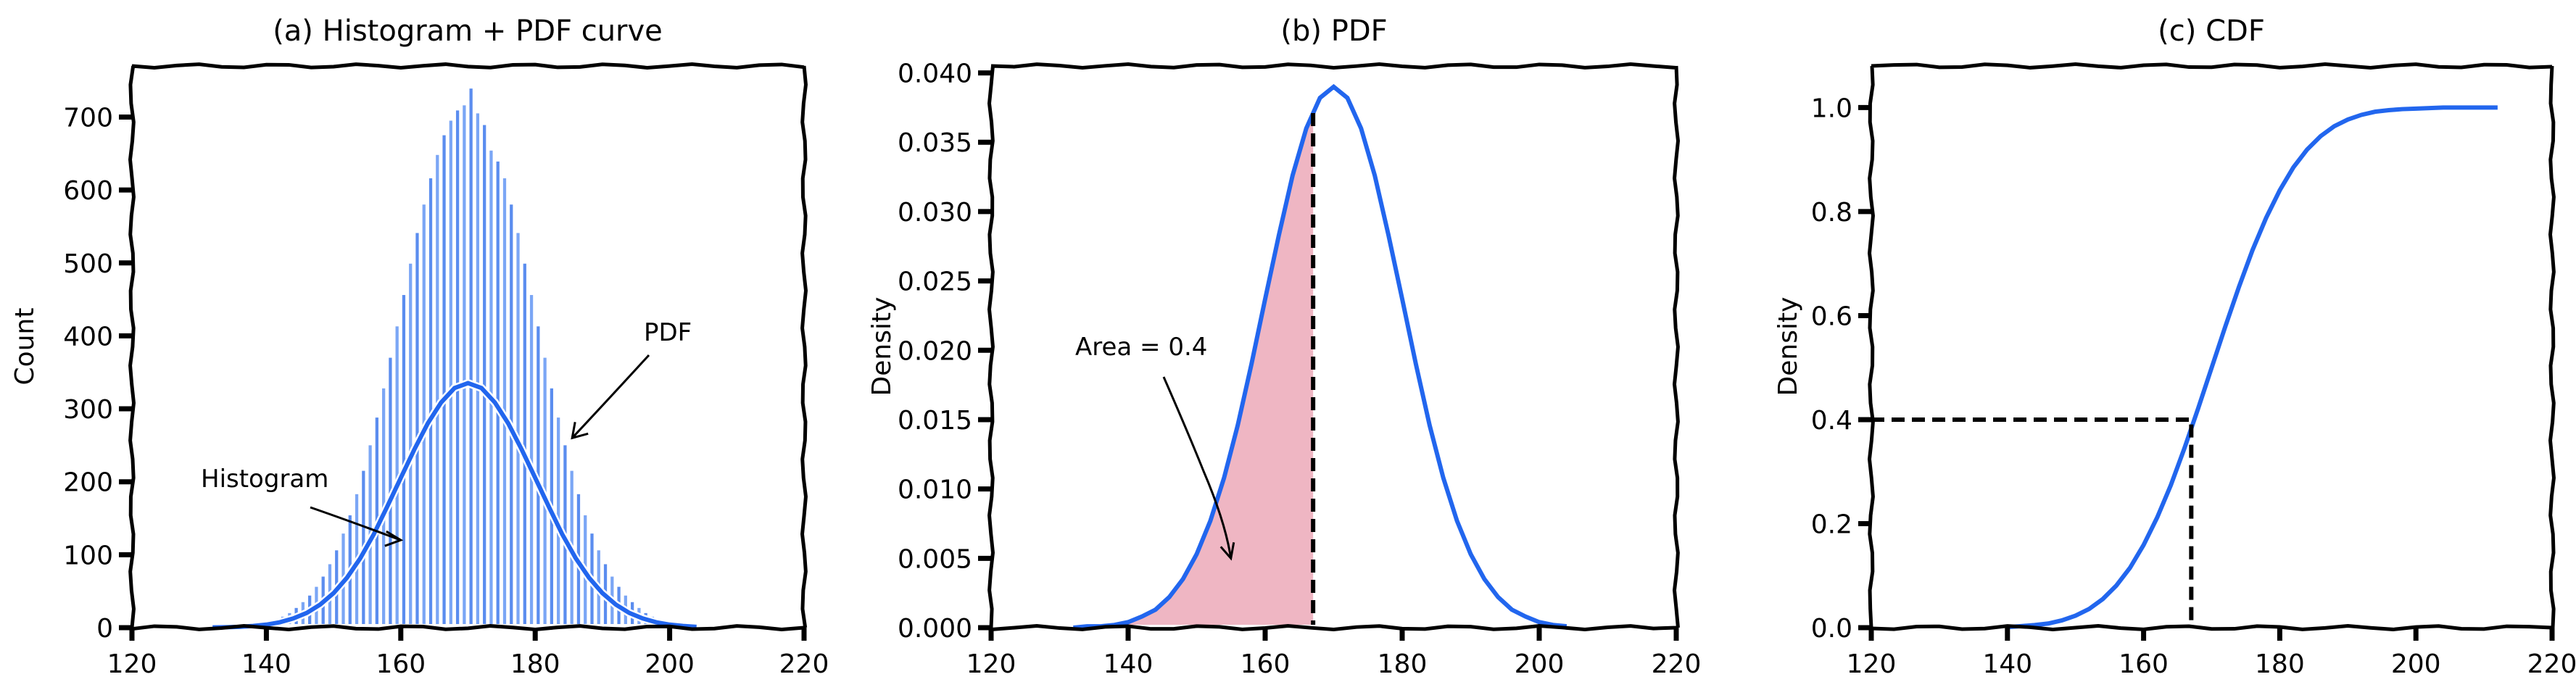 This screenshot has height=690, width=2576. Describe the element at coordinates (88, 483) in the screenshot. I see `y-tick-label: 200` at that location.